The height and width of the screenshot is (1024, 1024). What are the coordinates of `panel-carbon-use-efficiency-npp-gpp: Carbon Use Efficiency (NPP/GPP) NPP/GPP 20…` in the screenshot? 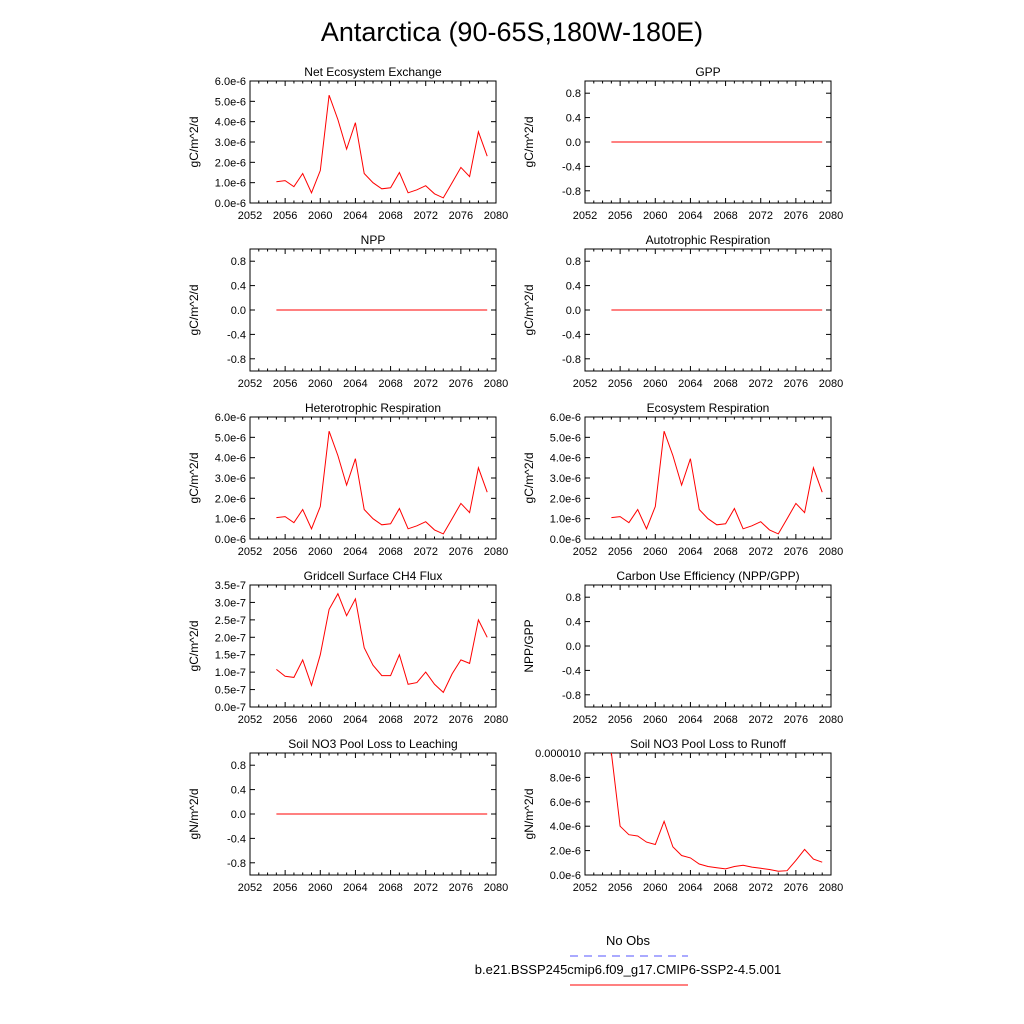 It's located at (682, 647).